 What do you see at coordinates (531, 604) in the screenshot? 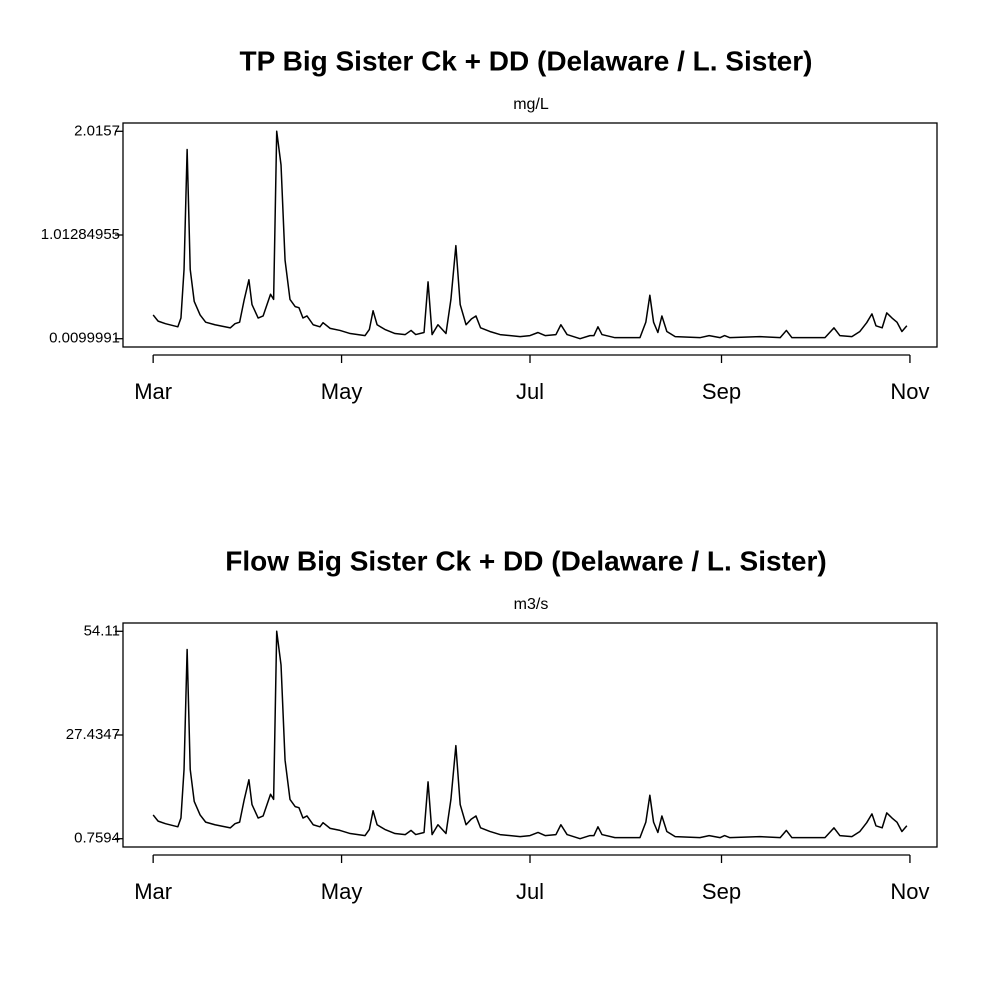
I see `chart-subtitle: m3/s` at bounding box center [531, 604].